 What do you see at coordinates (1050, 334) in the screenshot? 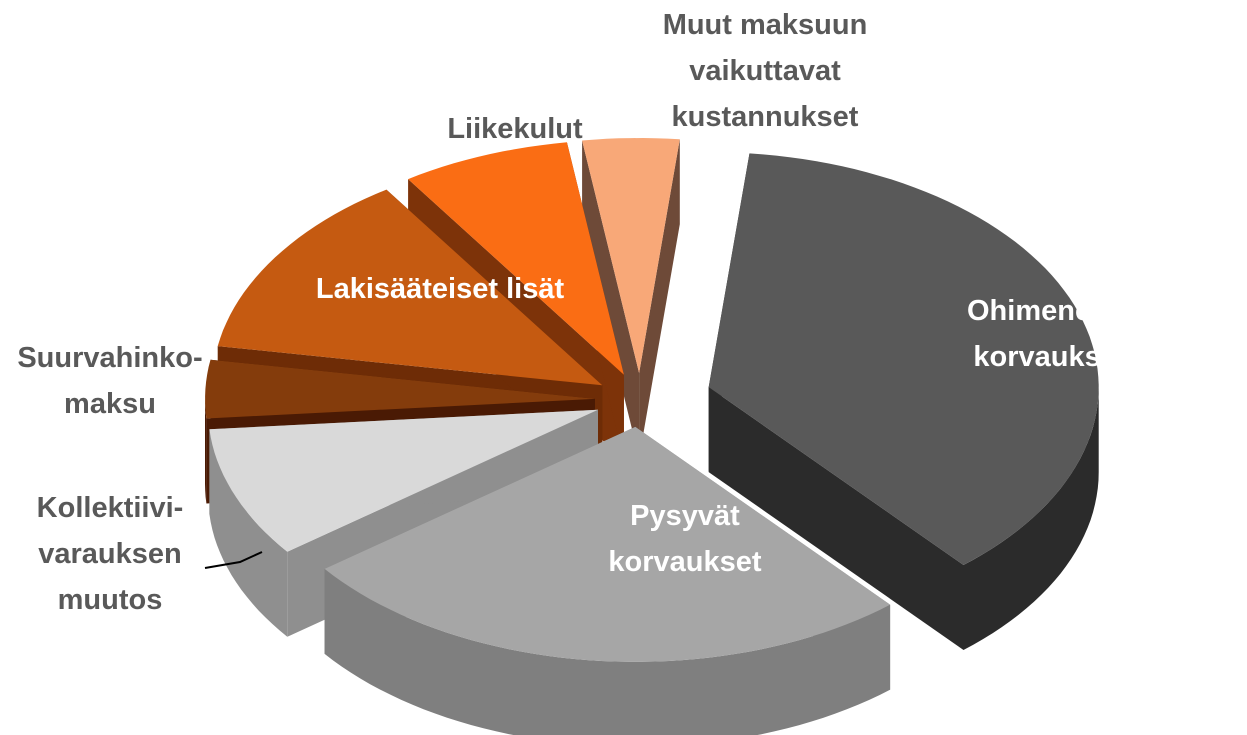
I see `slice-label: Ohimenevät korvaukset` at bounding box center [1050, 334].